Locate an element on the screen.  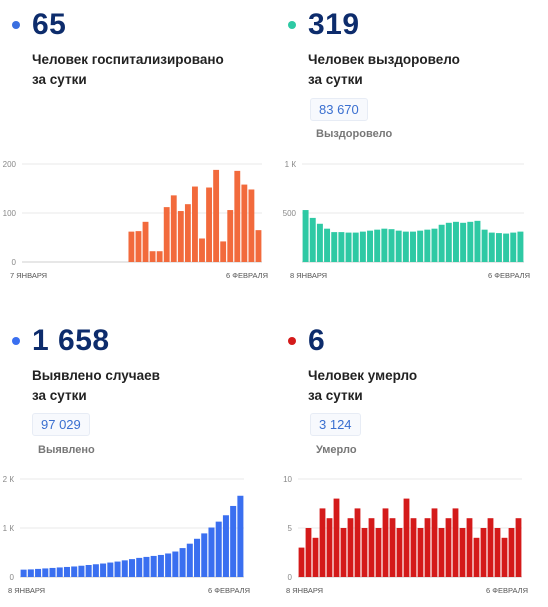
recovered-total-label: Выздоровело is located at coordinates (354, 134).